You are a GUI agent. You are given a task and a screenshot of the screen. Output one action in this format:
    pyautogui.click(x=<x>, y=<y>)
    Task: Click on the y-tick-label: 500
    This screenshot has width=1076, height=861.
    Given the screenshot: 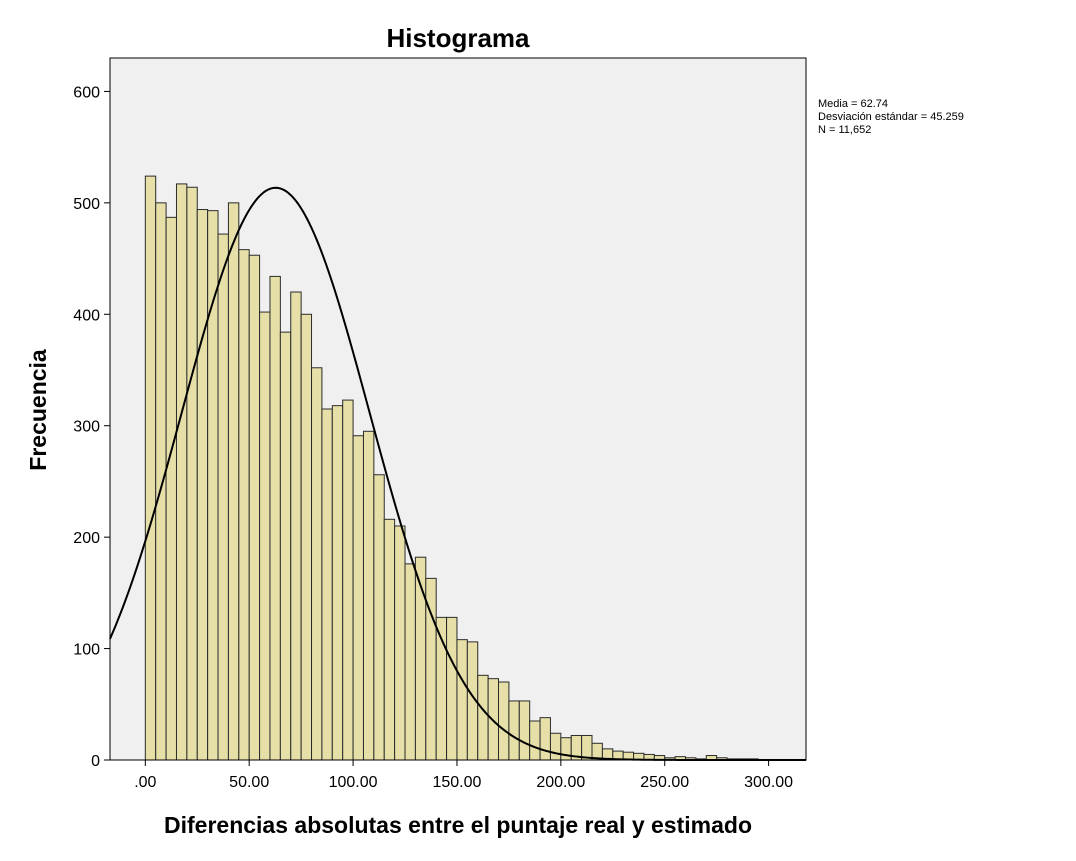 What is the action you would take?
    pyautogui.click(x=86, y=204)
    